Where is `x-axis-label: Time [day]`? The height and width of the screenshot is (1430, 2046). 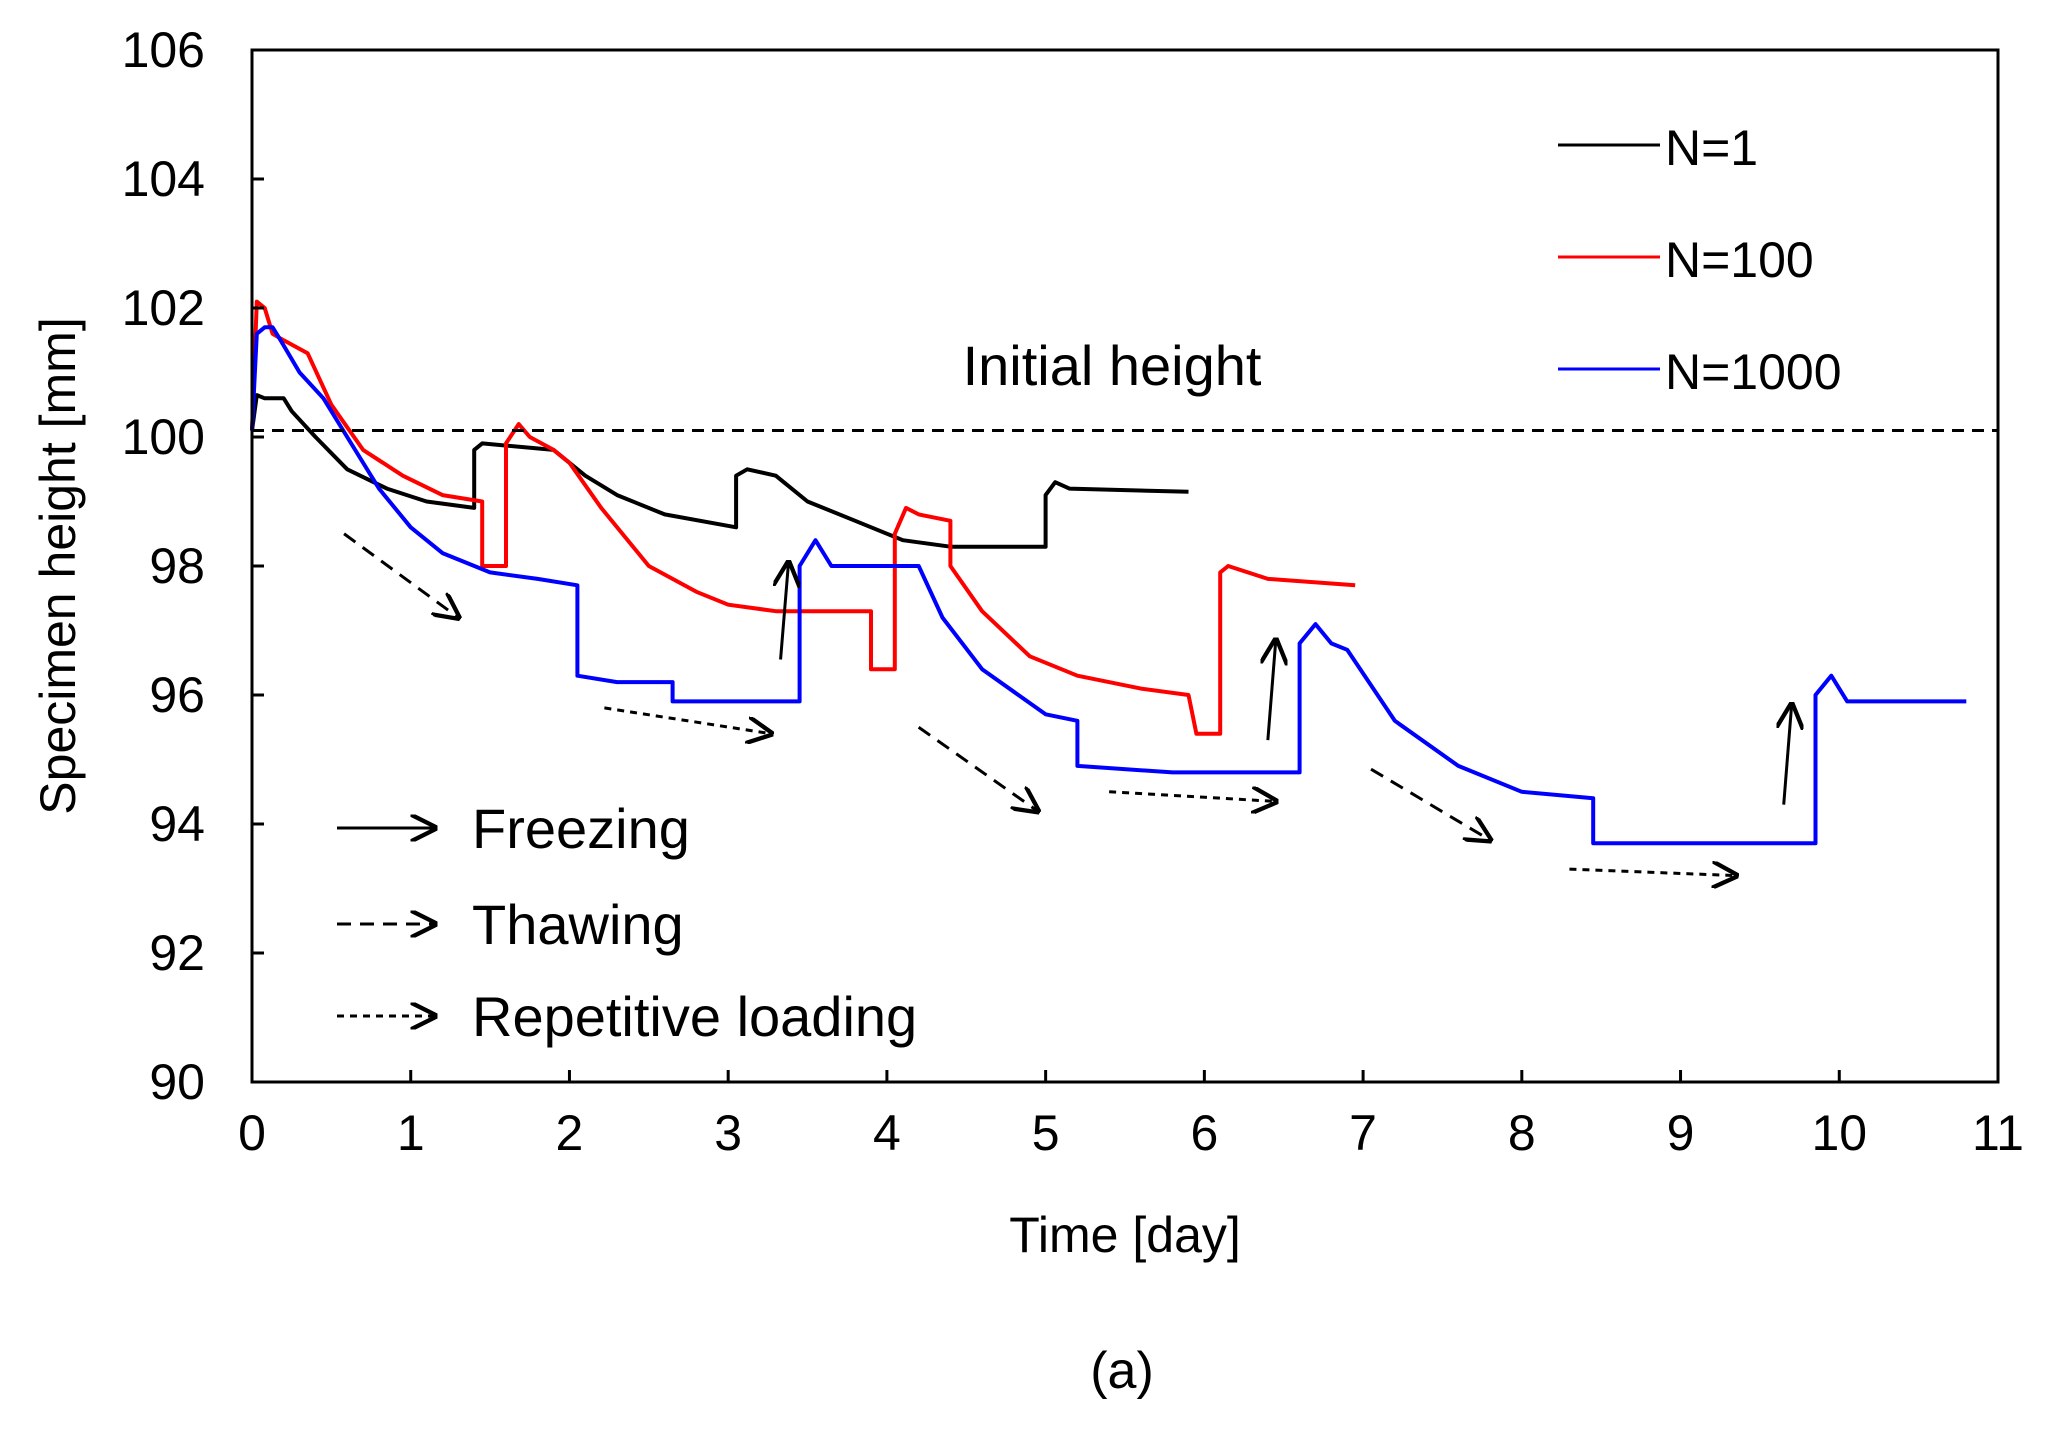
x-axis-label: Time [day] is located at coordinates (1125, 1235).